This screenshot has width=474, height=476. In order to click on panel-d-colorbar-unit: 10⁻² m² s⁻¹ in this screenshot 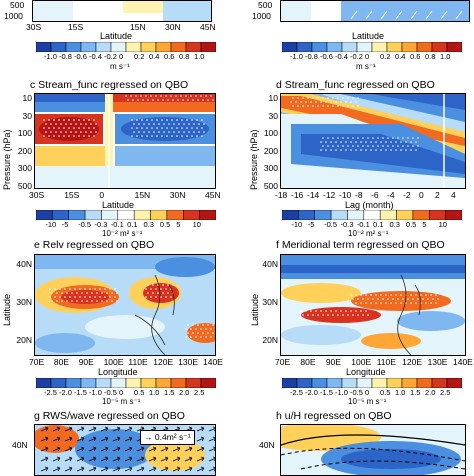, I will do `click(368, 233)`.